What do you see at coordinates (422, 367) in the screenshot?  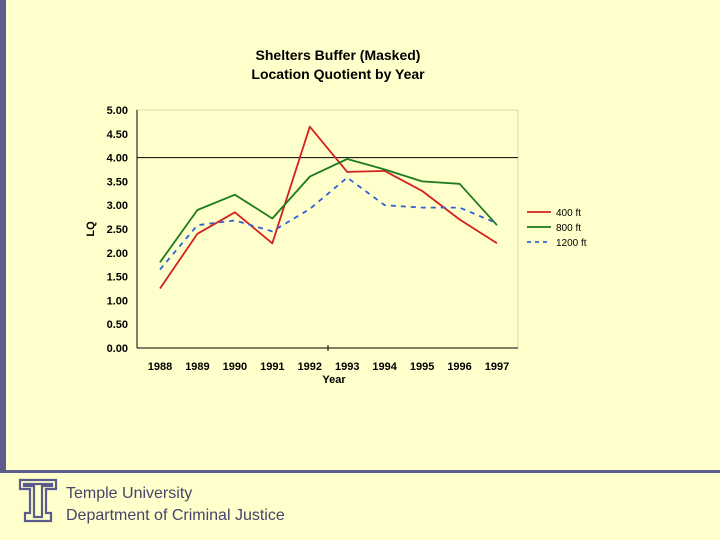 I see `x-tick-label: 1995` at bounding box center [422, 367].